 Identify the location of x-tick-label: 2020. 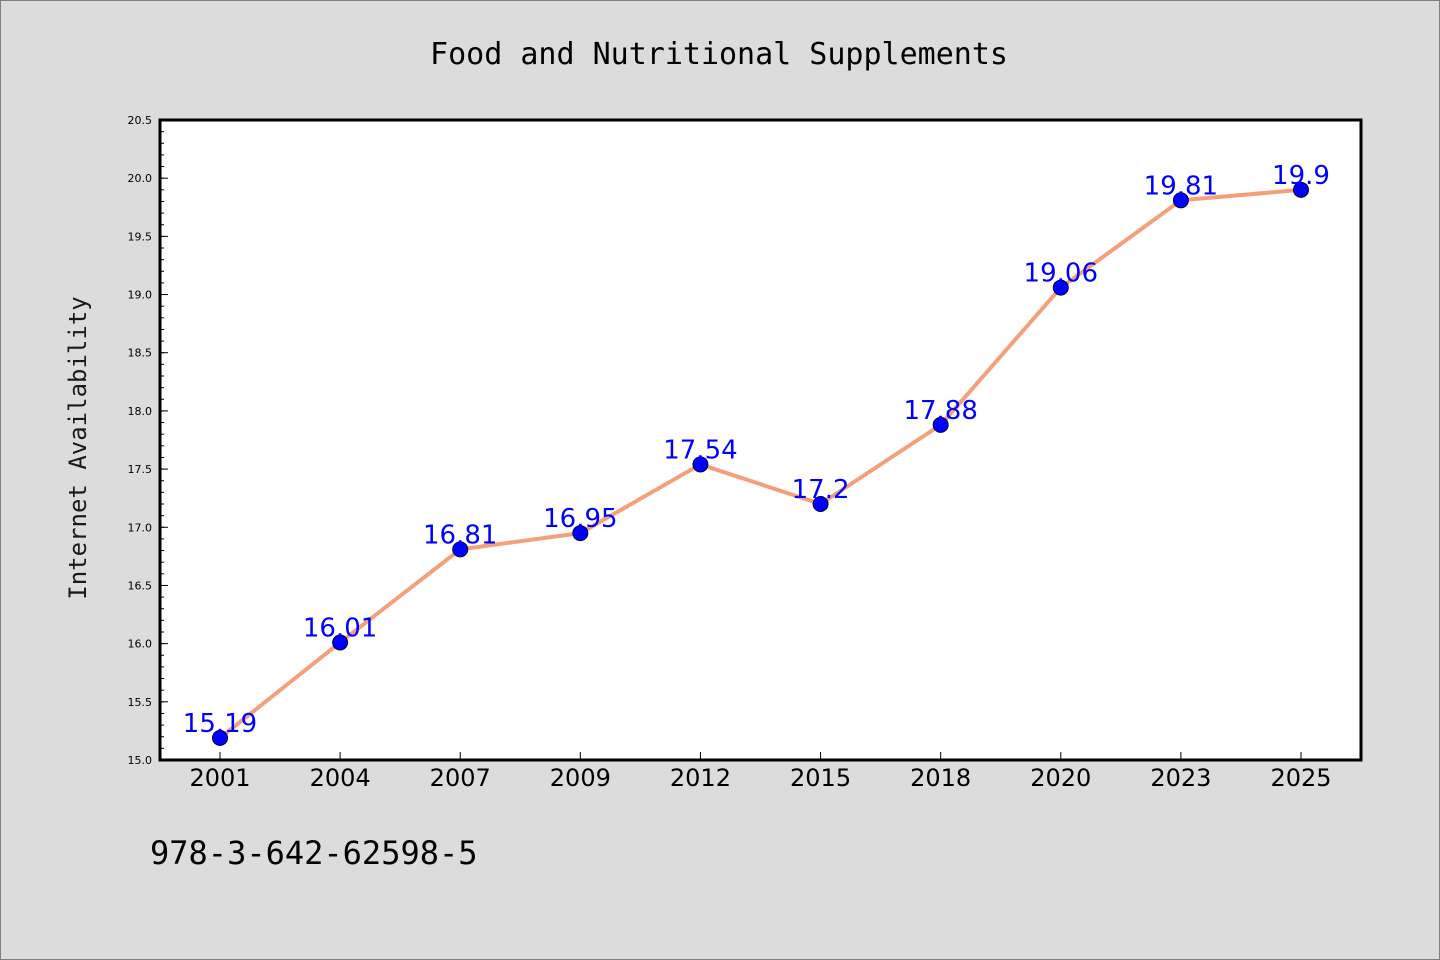
(1060, 778).